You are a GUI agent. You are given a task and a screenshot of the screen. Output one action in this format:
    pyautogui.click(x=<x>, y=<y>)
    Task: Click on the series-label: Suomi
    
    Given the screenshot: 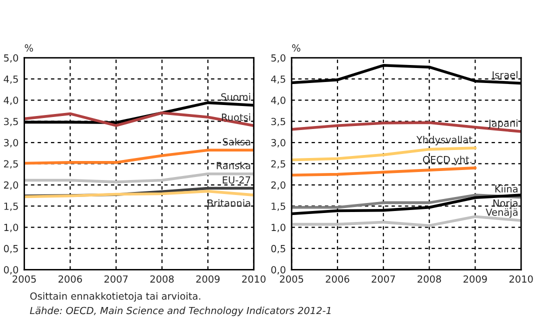 What is the action you would take?
    pyautogui.click(x=235, y=97)
    